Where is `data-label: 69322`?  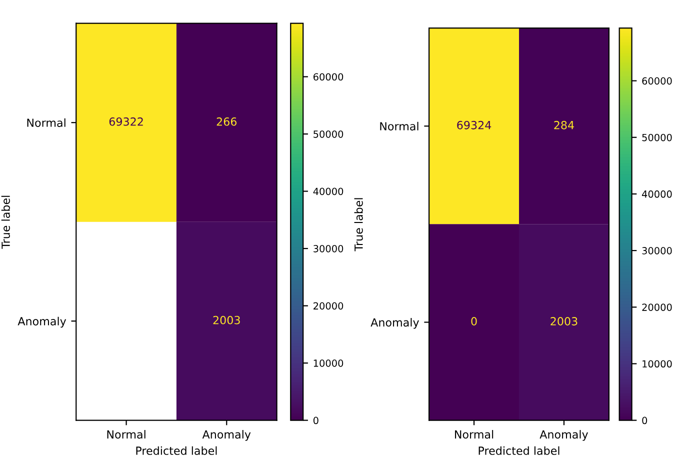 data-label: 69322 is located at coordinates (126, 121).